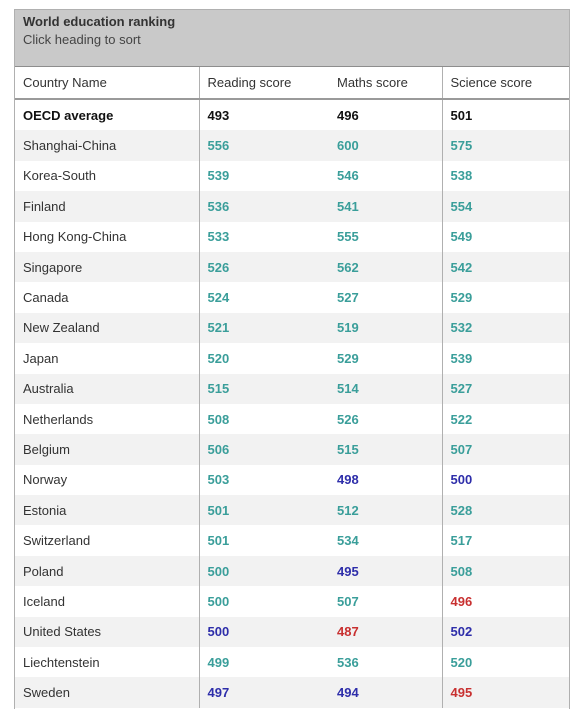 The height and width of the screenshot is (716, 576). What do you see at coordinates (505, 419) in the screenshot?
I see `science-score-cell: 522` at bounding box center [505, 419].